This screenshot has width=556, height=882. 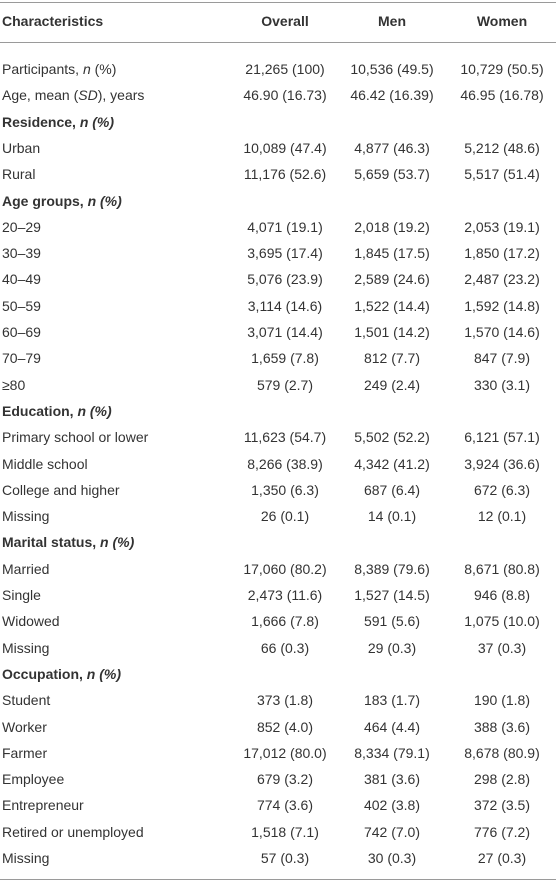 What do you see at coordinates (502, 463) in the screenshot?
I see `value-cell: 3,924 (36.6)` at bounding box center [502, 463].